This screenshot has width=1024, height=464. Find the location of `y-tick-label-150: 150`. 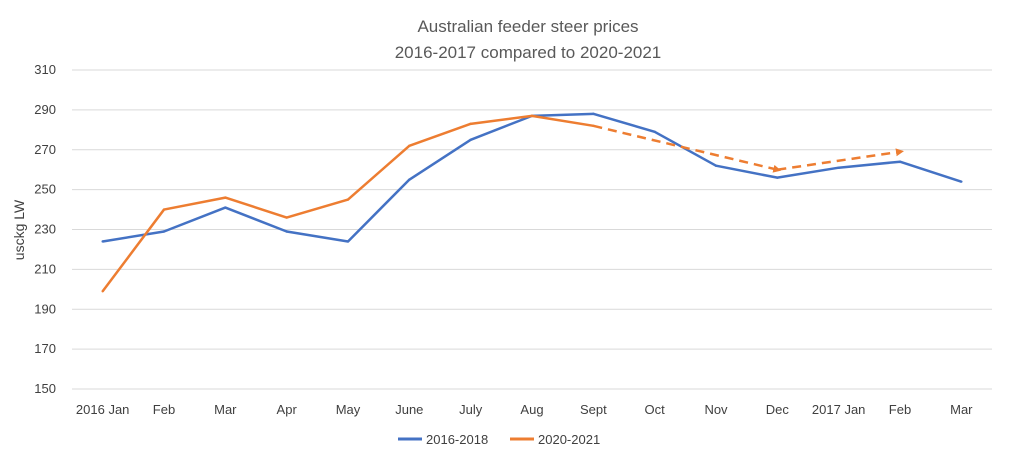

y-tick-label-150: 150 is located at coordinates (45, 388).